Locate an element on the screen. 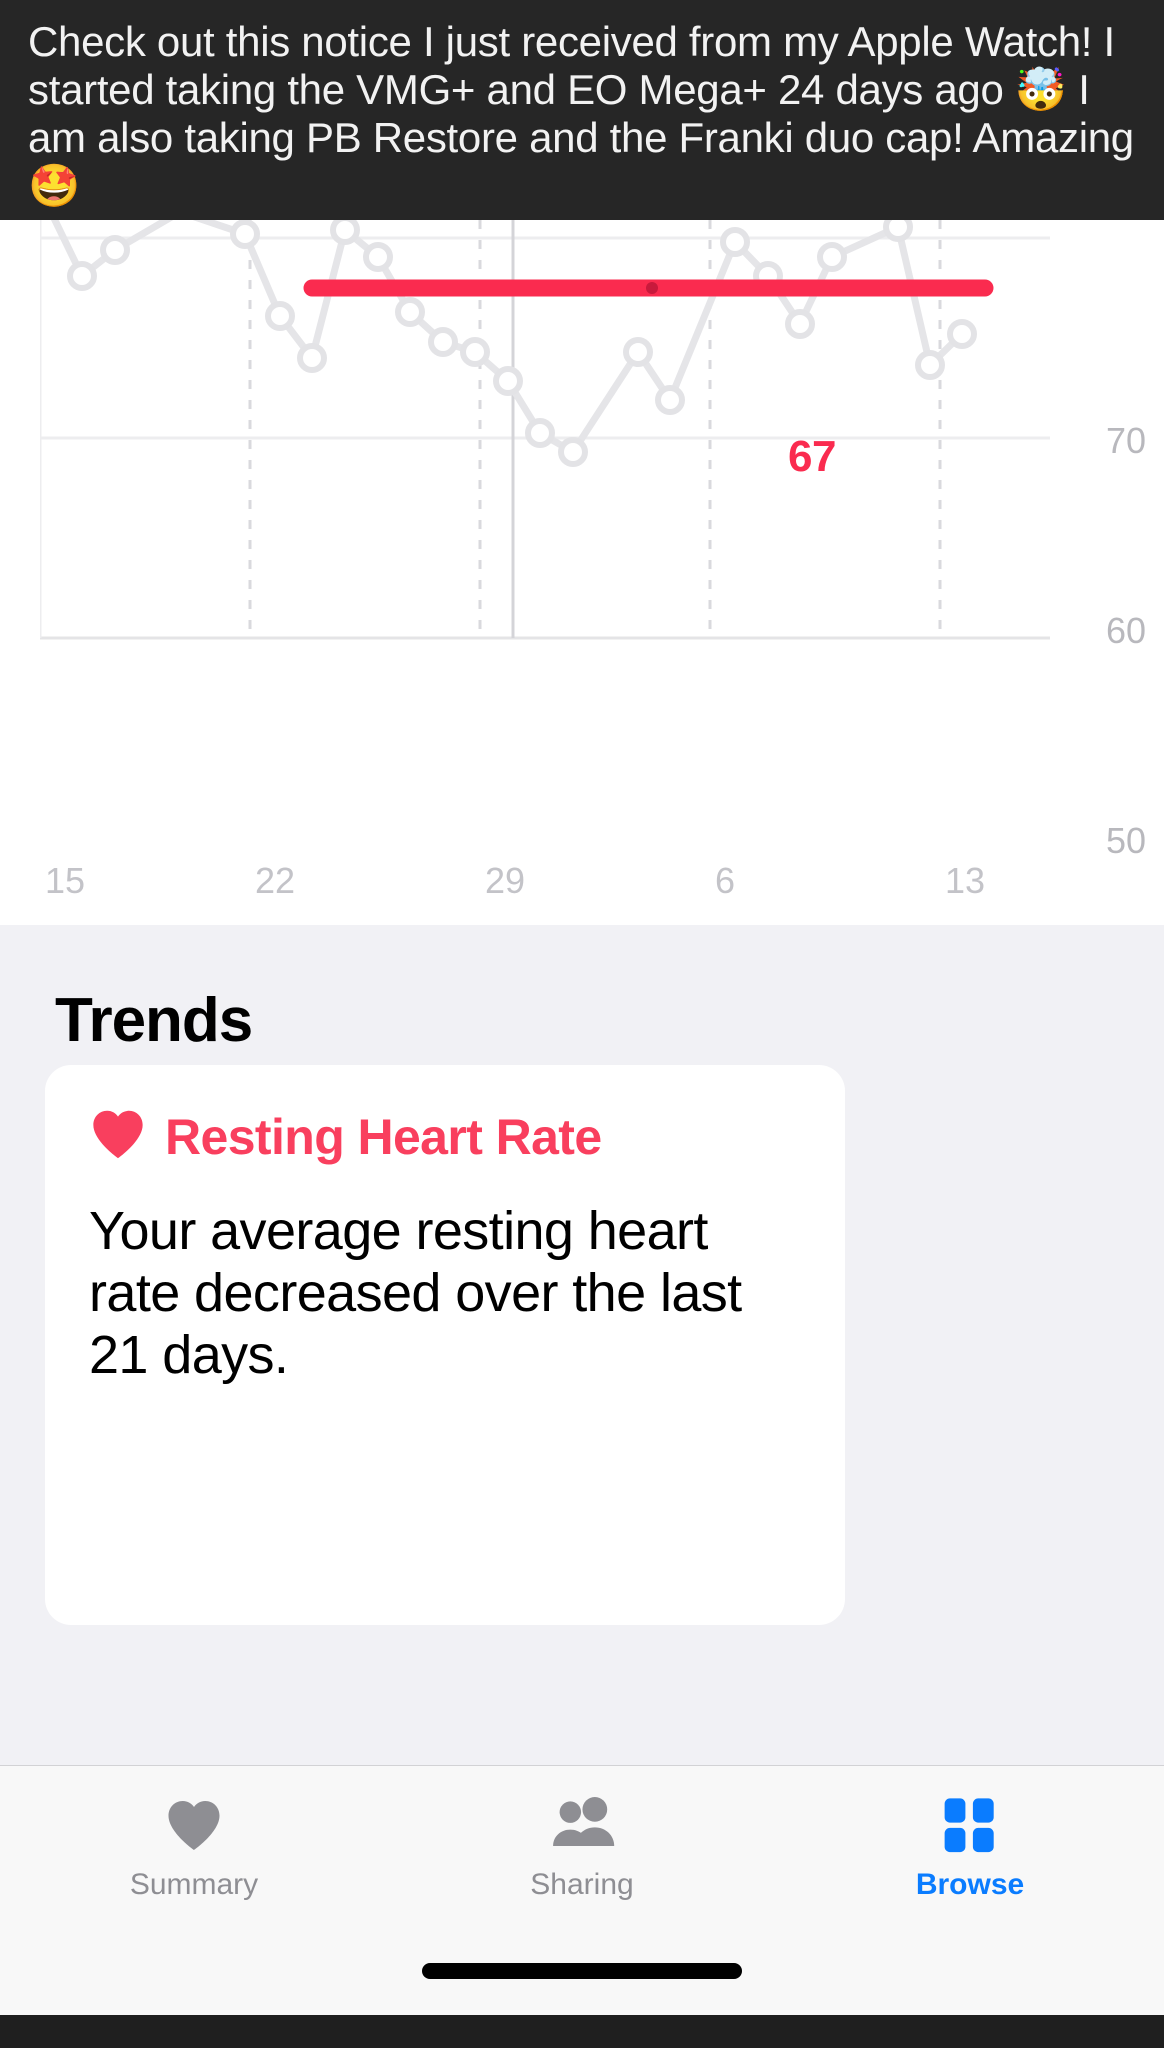 The image size is (1164, 2048). chart-data-points is located at coordinates (522, 343).